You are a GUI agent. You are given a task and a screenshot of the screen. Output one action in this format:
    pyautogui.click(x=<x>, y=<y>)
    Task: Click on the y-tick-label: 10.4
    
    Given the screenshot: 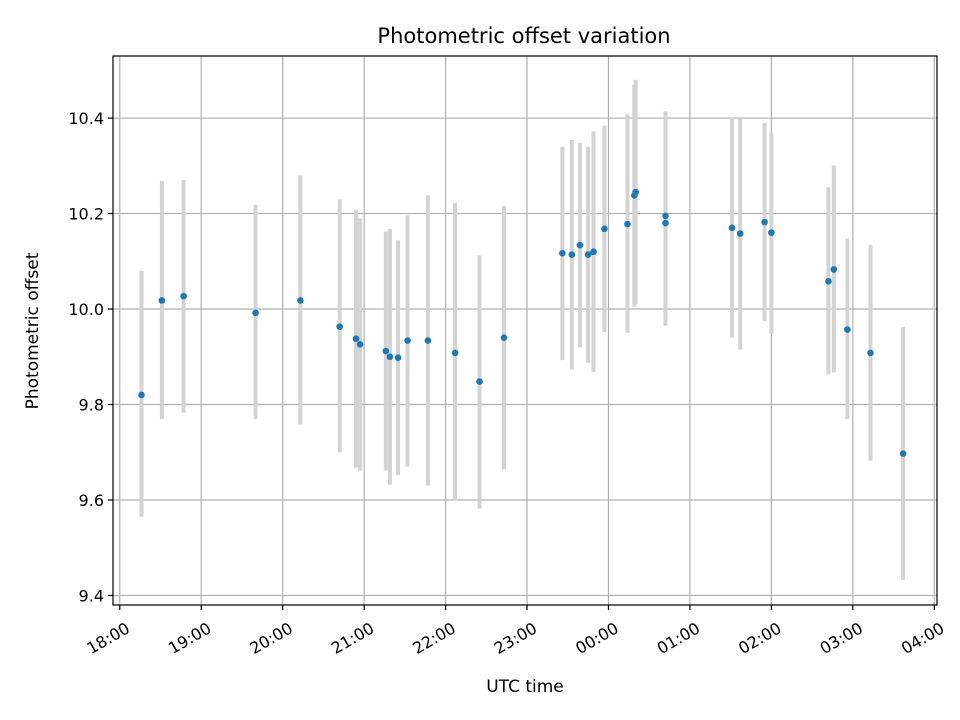 What is the action you would take?
    pyautogui.click(x=86, y=118)
    